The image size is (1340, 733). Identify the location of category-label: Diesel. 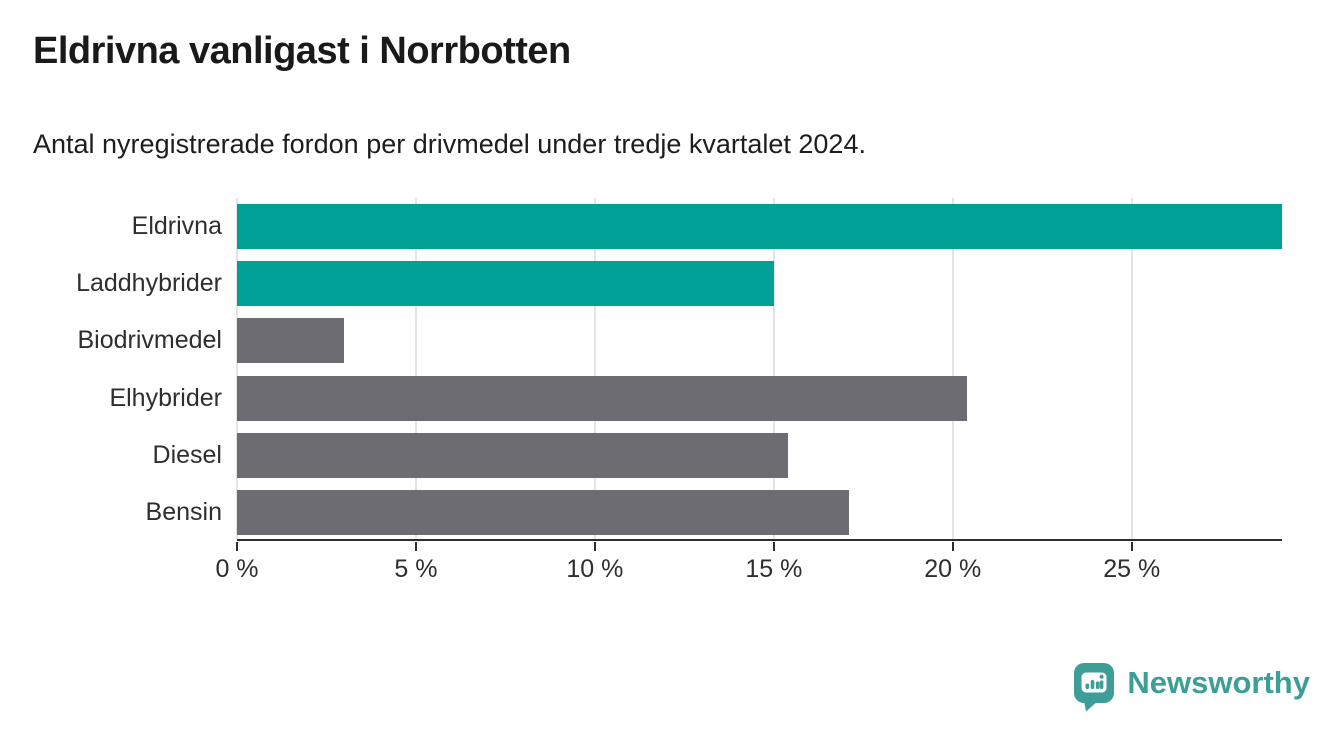
(187, 455).